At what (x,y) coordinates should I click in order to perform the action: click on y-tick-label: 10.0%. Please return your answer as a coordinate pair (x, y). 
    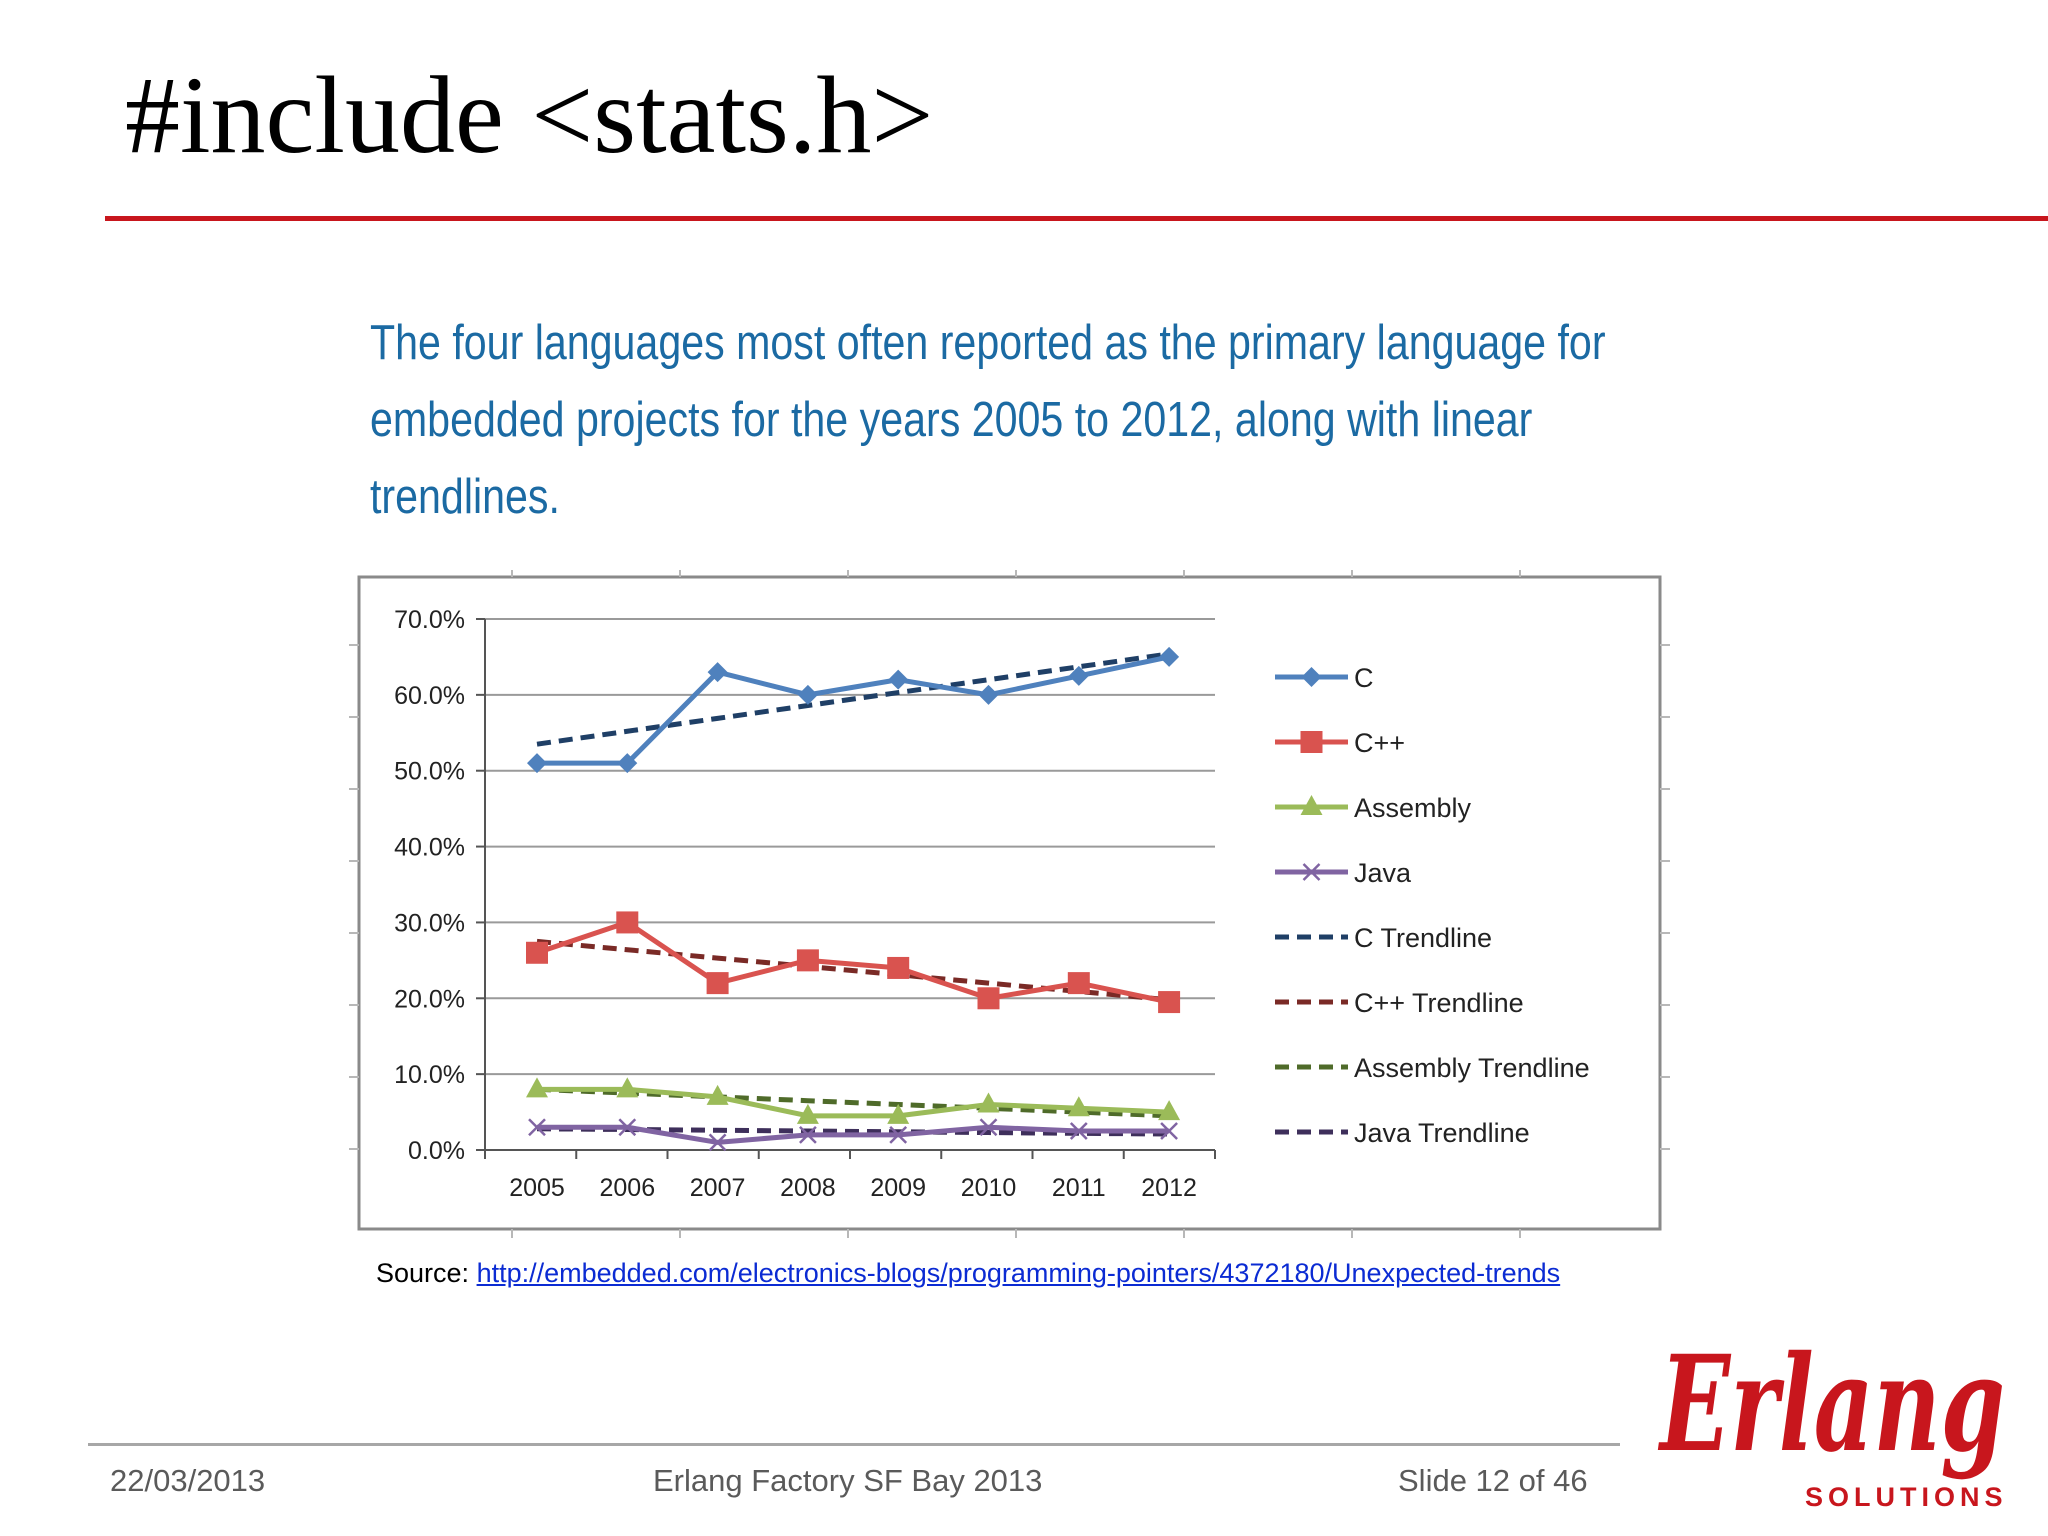
    Looking at the image, I should click on (429, 1075).